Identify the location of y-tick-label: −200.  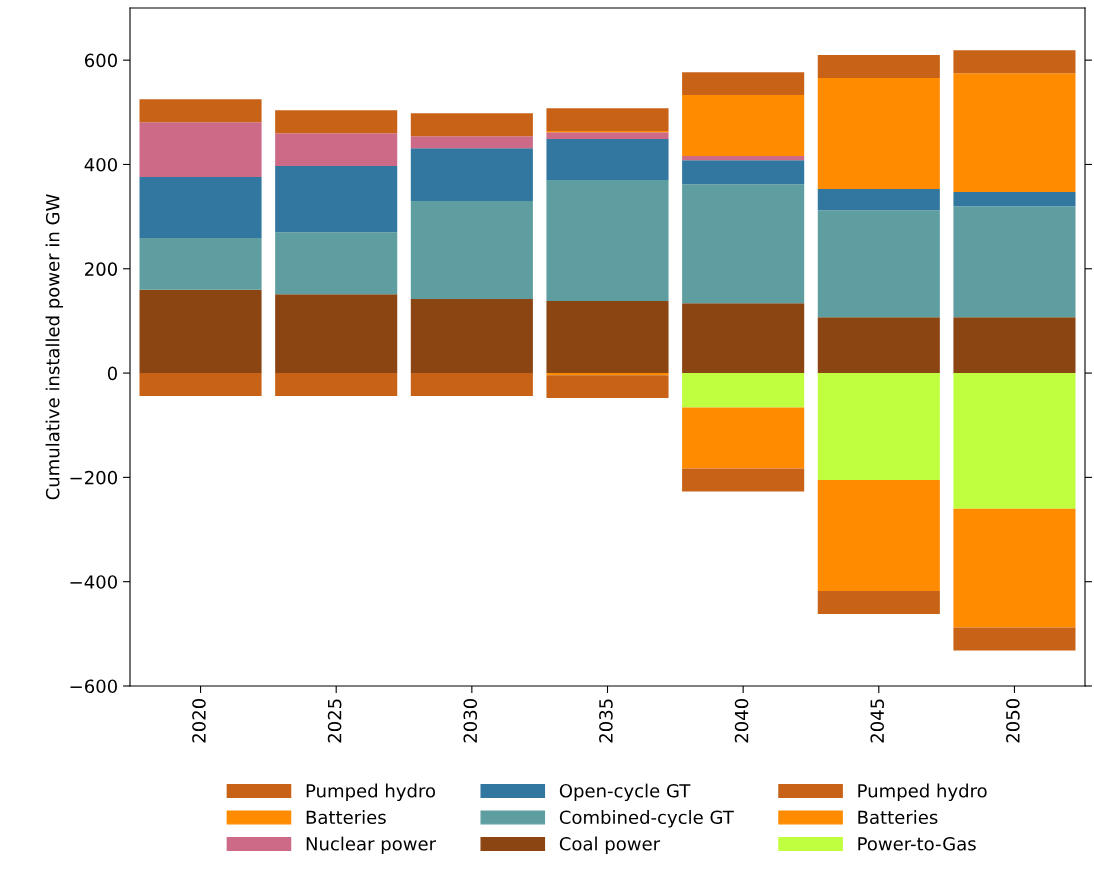
(93, 477).